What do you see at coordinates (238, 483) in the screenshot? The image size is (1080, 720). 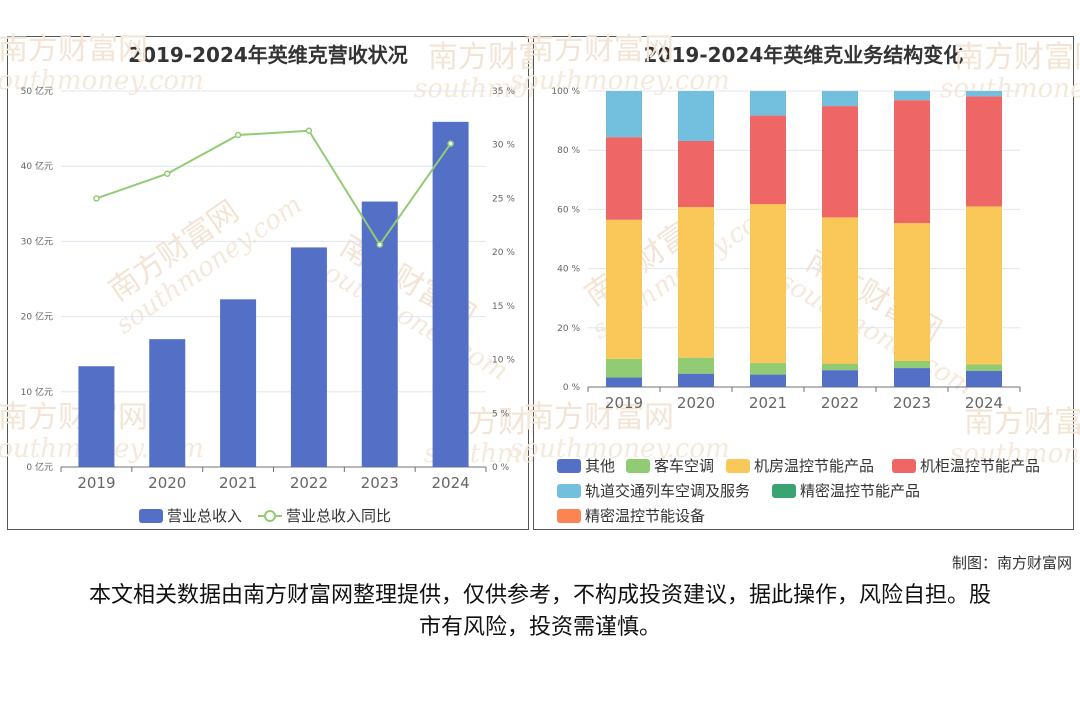 I see `x-tick-label: 2021` at bounding box center [238, 483].